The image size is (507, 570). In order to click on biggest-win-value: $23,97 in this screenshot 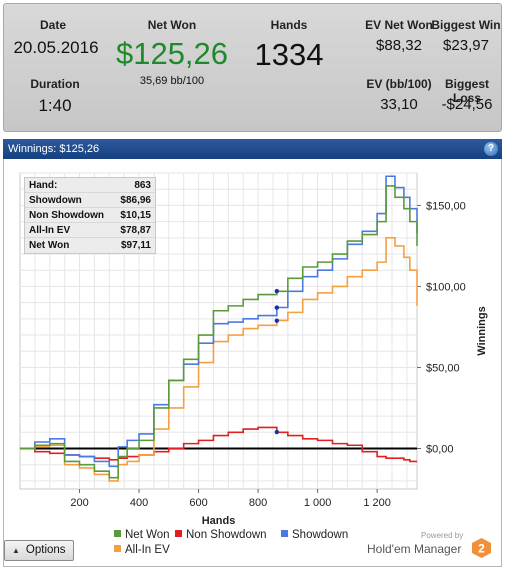, I will do `click(466, 45)`.